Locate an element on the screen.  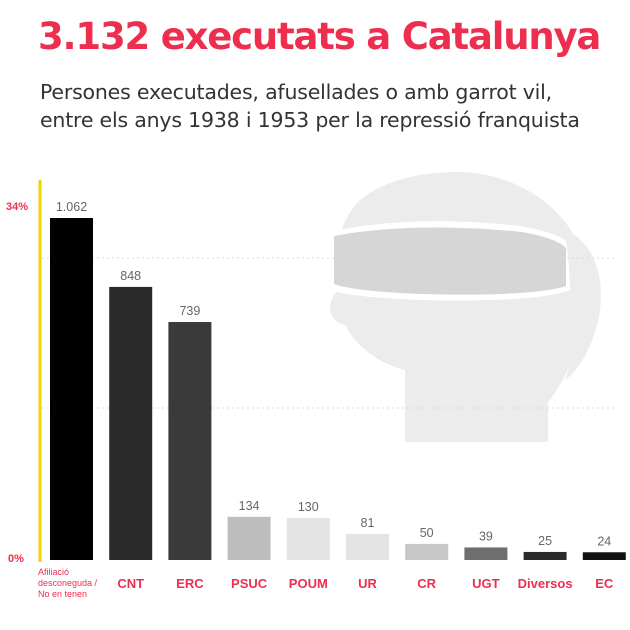
y-tick-zero: 0% is located at coordinates (16, 559).